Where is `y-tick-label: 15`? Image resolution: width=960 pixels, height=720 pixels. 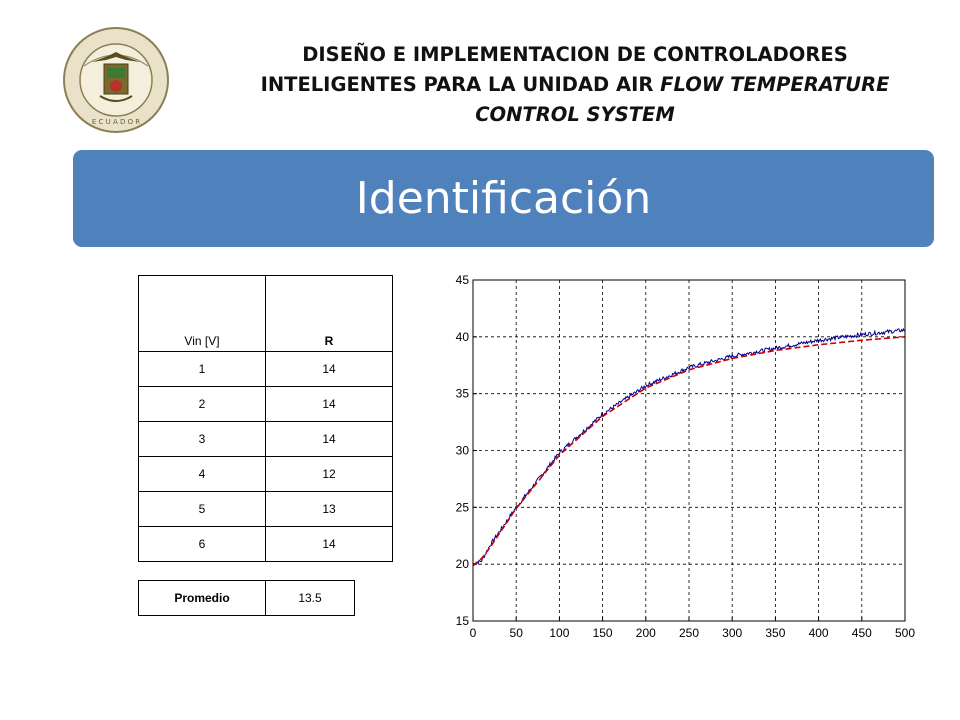 y-tick-label: 15 is located at coordinates (463, 621).